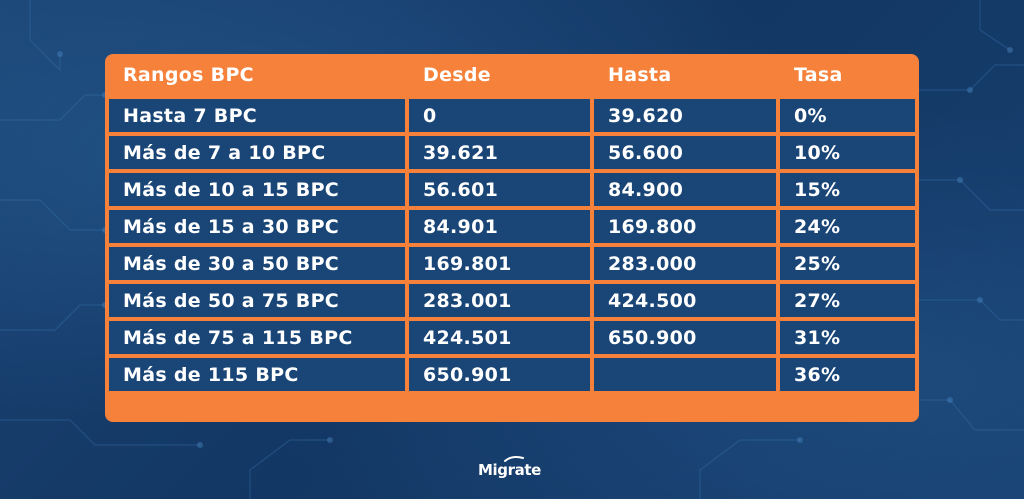 The width and height of the screenshot is (1024, 499). What do you see at coordinates (257, 152) in the screenshot?
I see `range-cell: Más de 7 a 10 BPC` at bounding box center [257, 152].